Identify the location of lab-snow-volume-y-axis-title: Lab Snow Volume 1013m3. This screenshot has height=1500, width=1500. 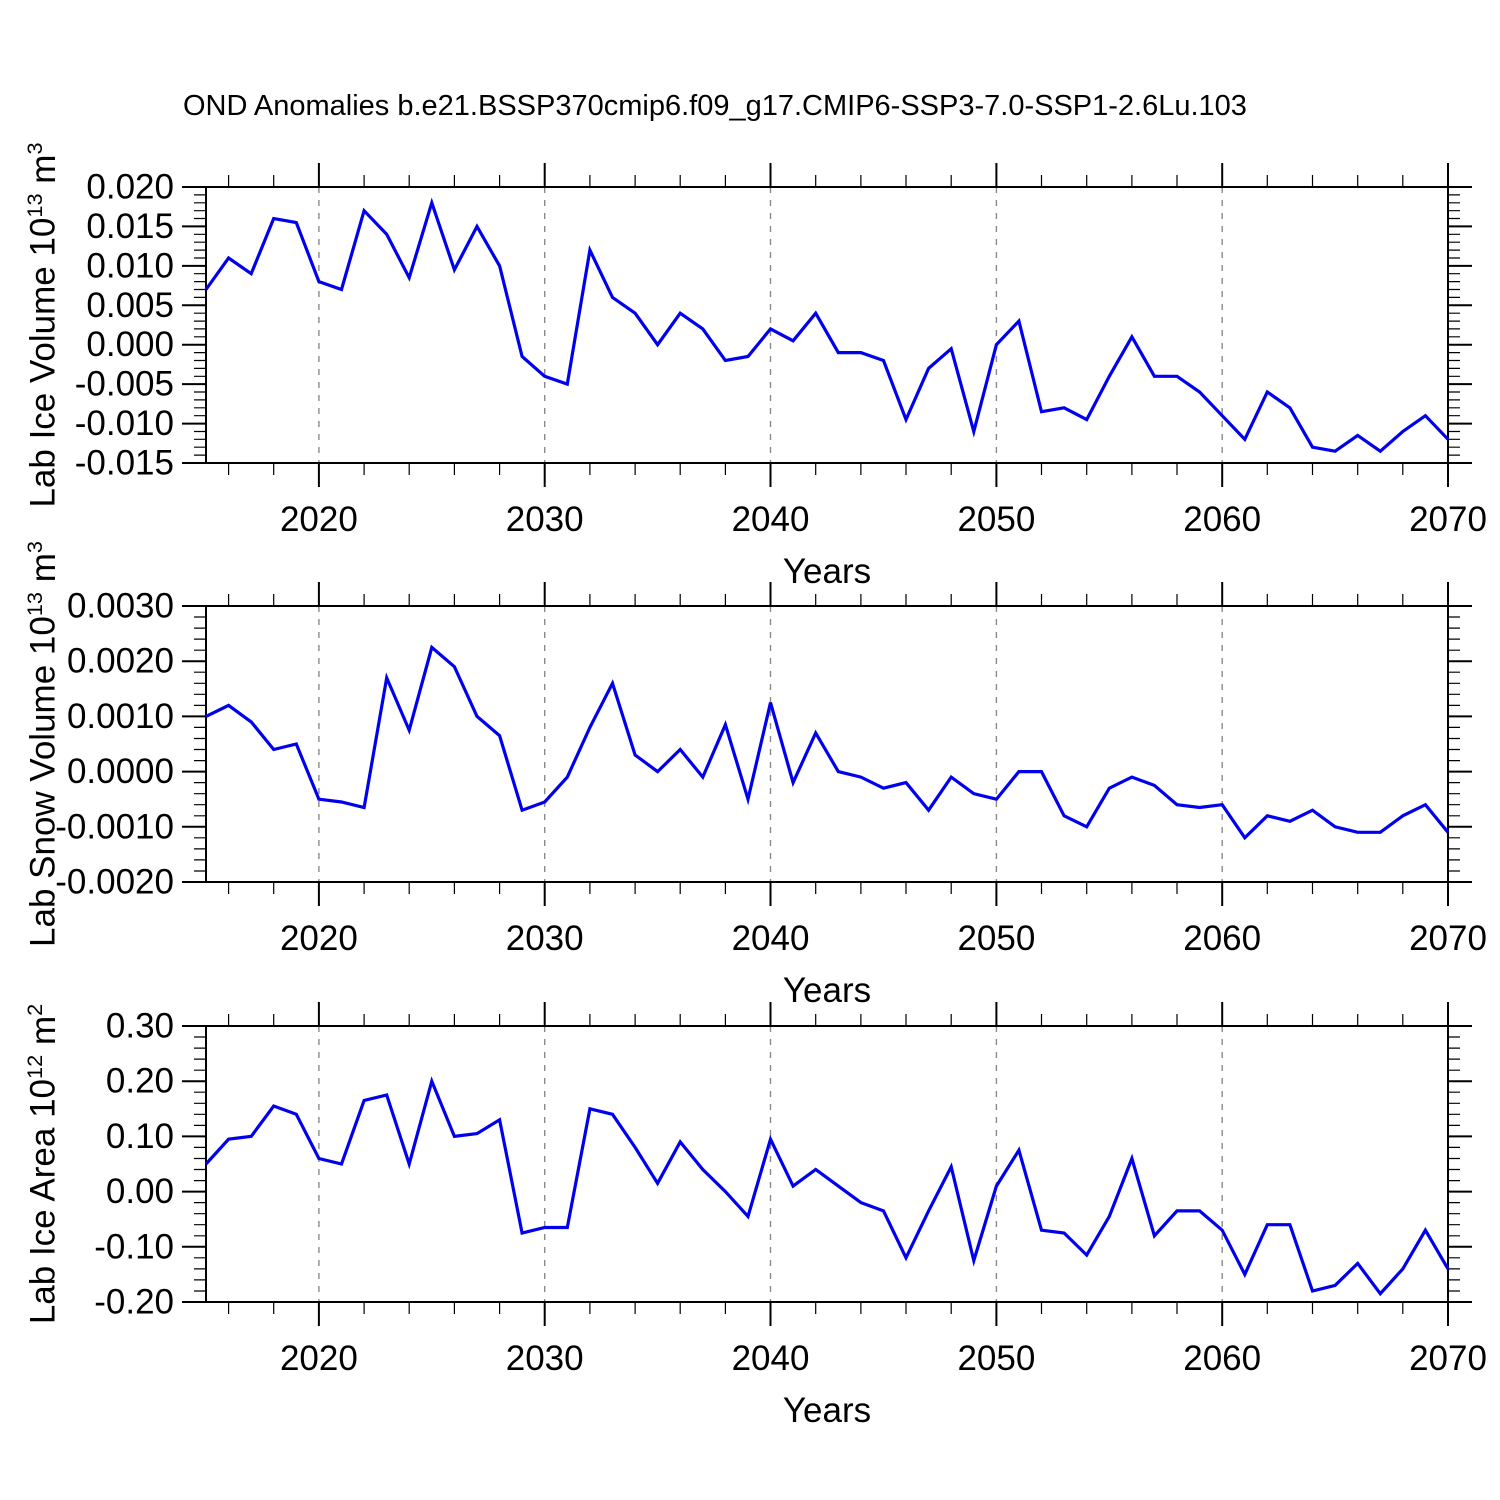
(42, 744).